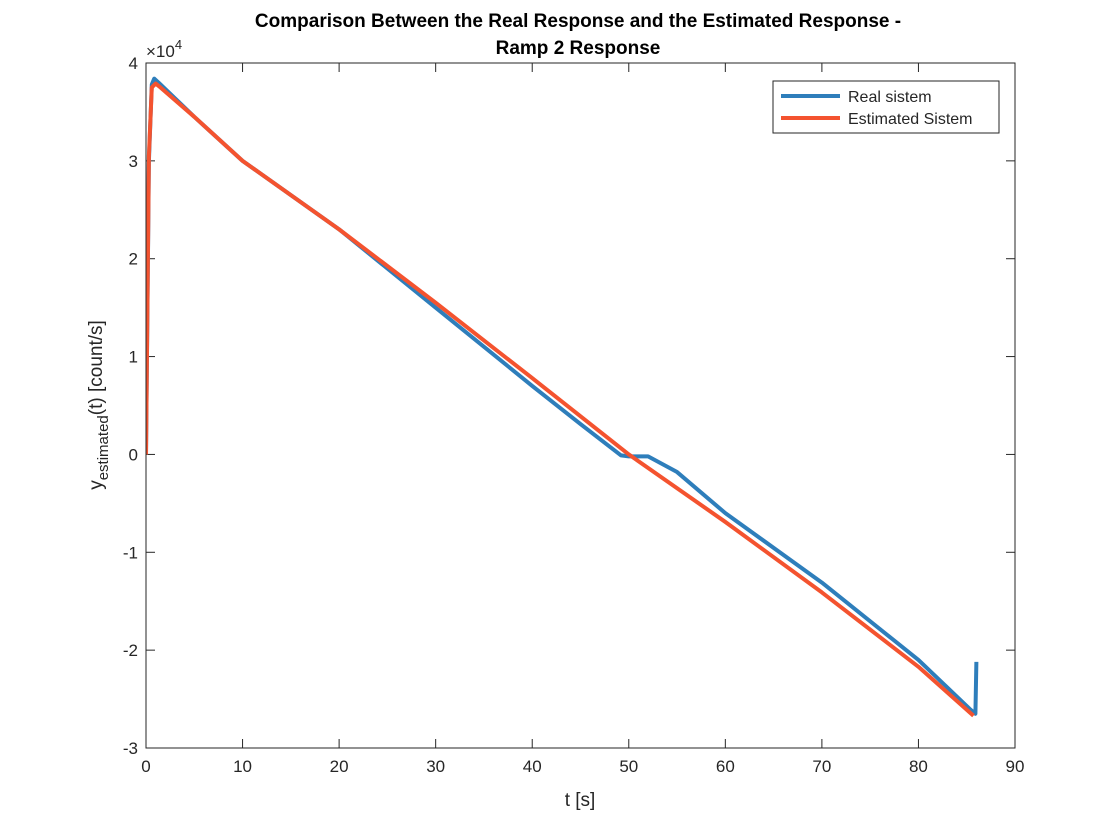 This screenshot has width=1120, height=840. Describe the element at coordinates (1015, 766) in the screenshot. I see `x-tick-label: 90` at that location.